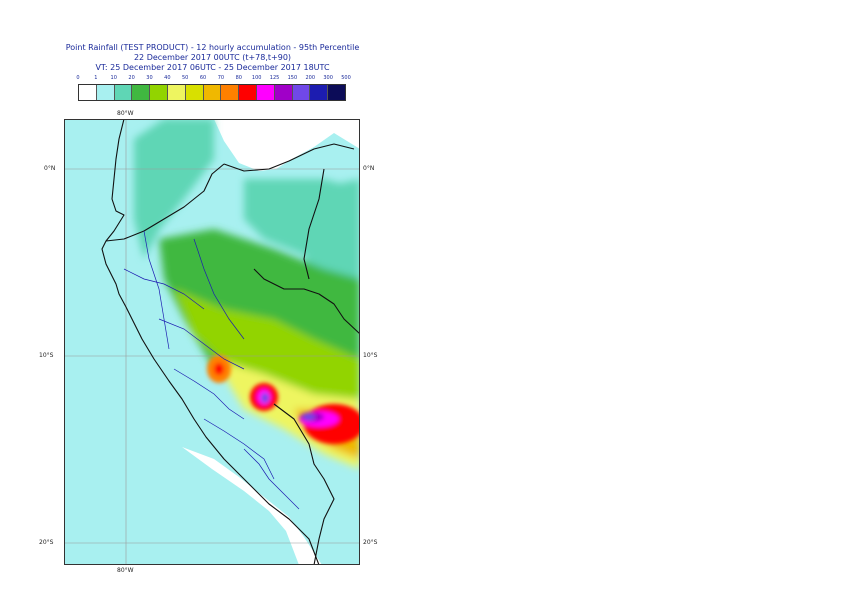 The image size is (842, 596). What do you see at coordinates (328, 78) in the screenshot?
I see `legend-tick-label: 300` at bounding box center [328, 78].